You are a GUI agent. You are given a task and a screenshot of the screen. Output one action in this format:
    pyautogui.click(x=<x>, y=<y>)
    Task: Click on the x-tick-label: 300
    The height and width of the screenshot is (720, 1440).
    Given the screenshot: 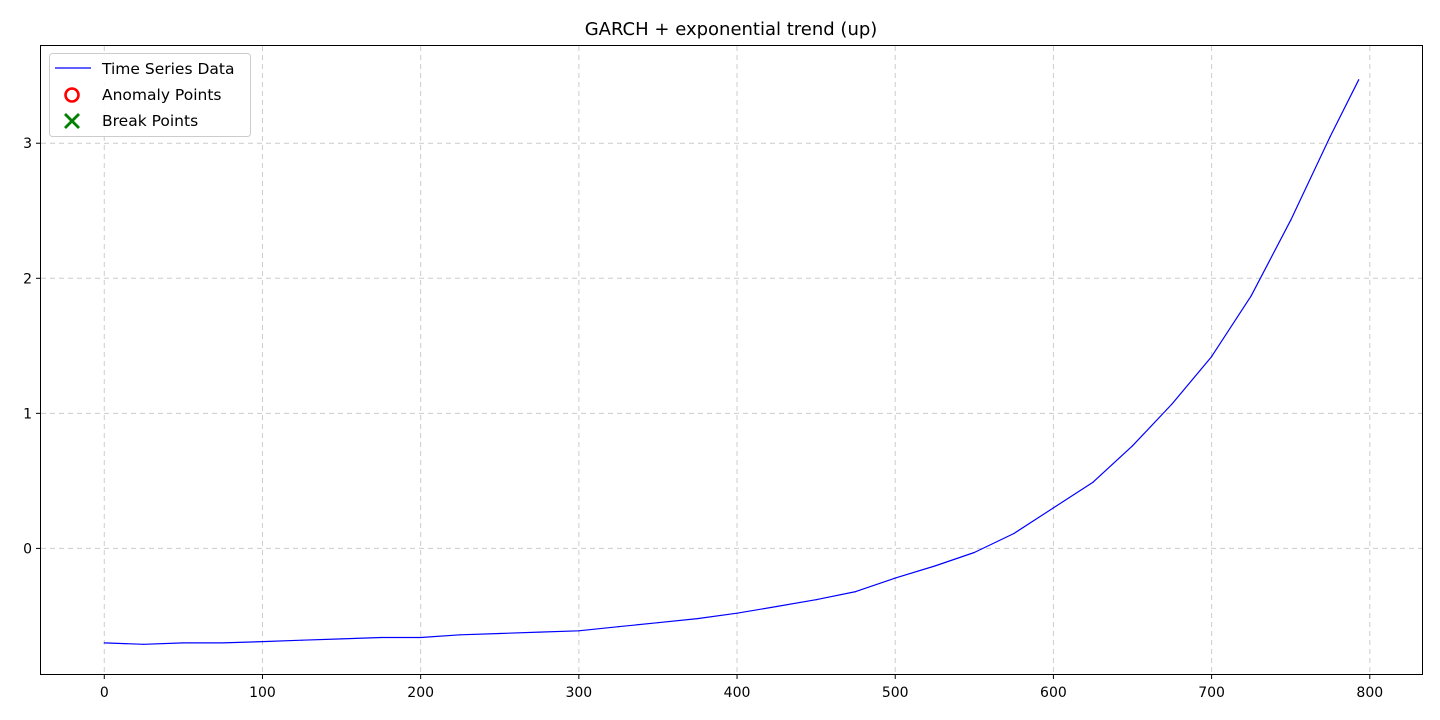 What is the action you would take?
    pyautogui.click(x=578, y=693)
    